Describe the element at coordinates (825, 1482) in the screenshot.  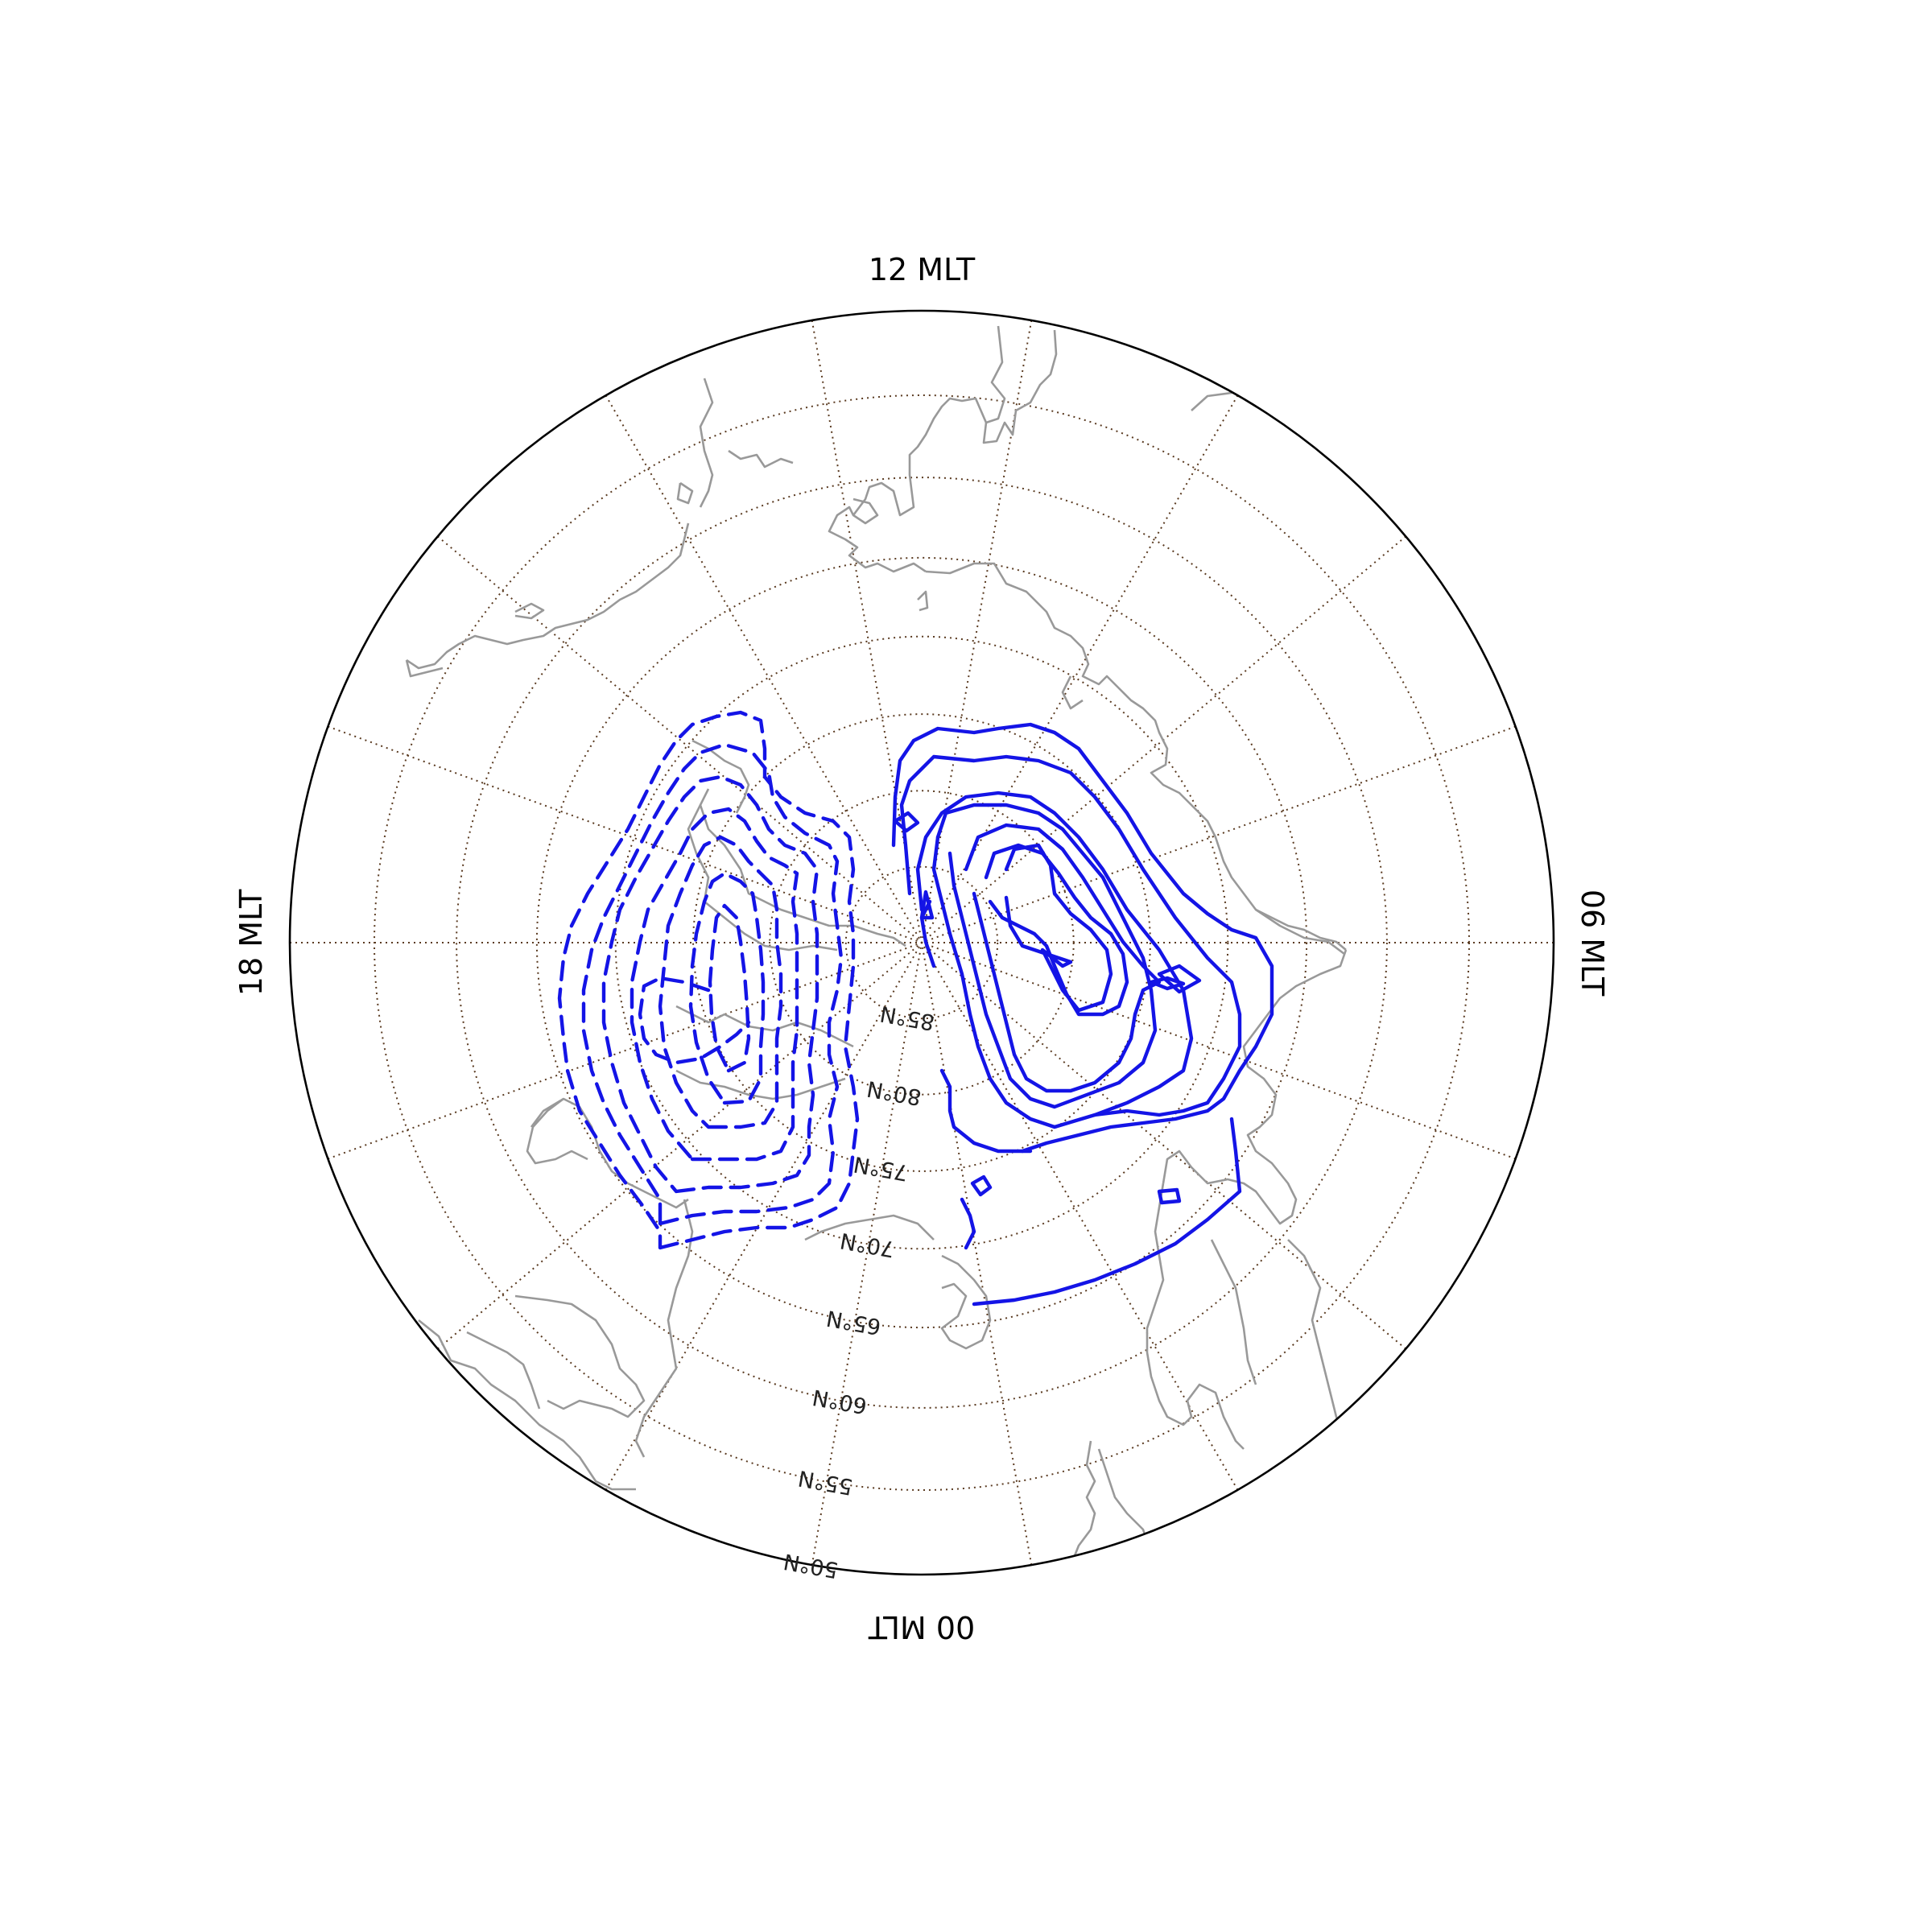
I see `latitude-label: 55°N` at that location.